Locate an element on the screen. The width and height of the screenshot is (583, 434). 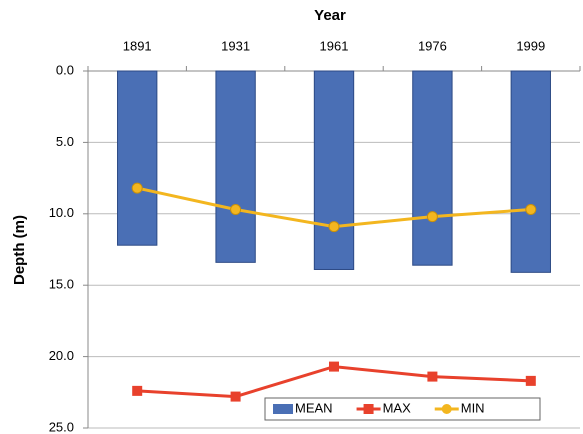
y-tick-label: 20.0 is located at coordinates (61, 355).